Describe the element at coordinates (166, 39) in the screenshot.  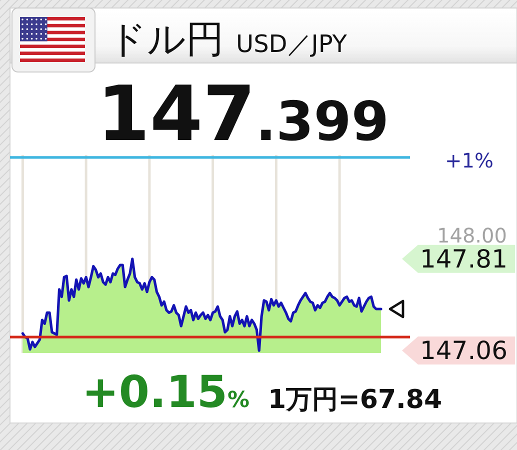
I see `chart-title: ドル円` at that location.